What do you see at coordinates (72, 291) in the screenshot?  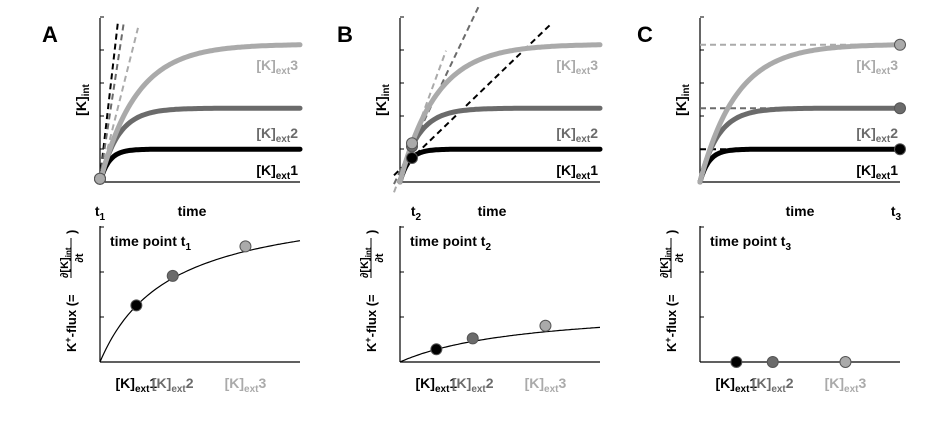 I see `bottom-ylabel-A: K+-flux (= ∂[K]int∂t)` at bounding box center [72, 291].